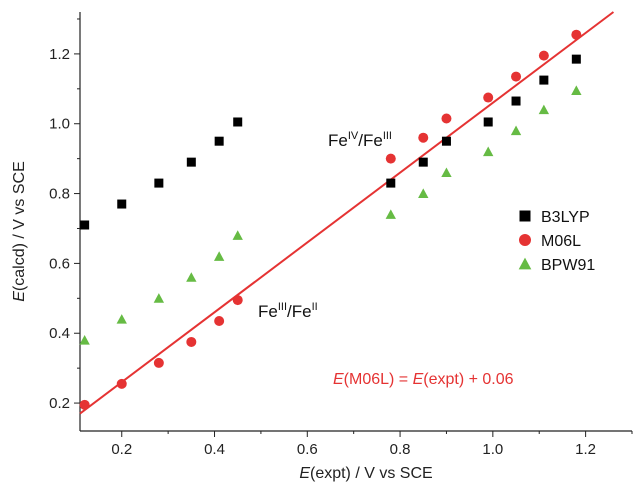 Image resolution: width=636 pixels, height=487 pixels. I want to click on legend-marker-m06l, so click(525, 240).